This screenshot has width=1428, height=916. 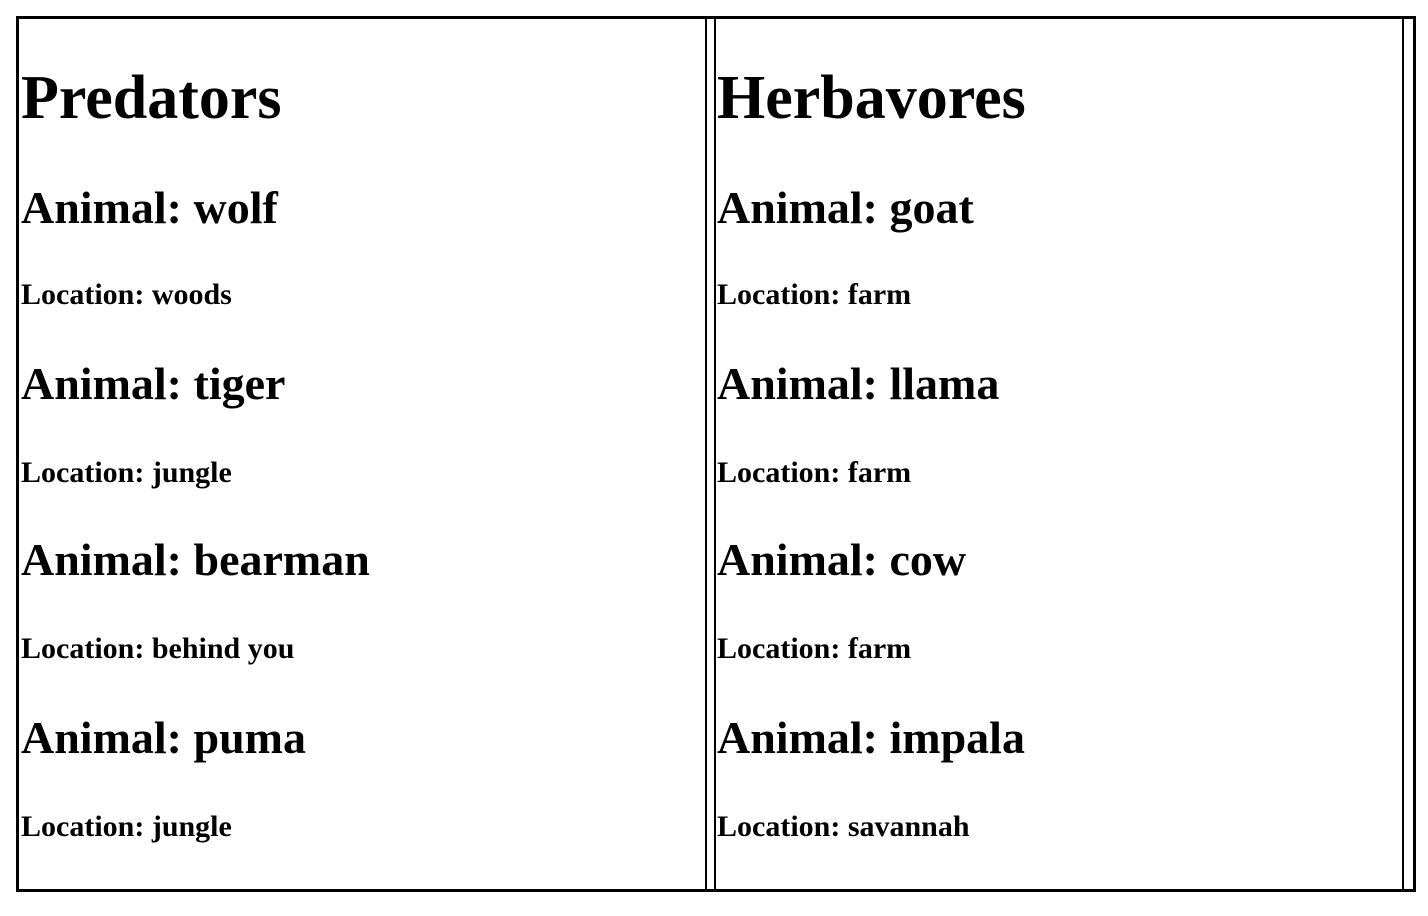 I want to click on animal-location: Location: behind you, so click(x=158, y=648).